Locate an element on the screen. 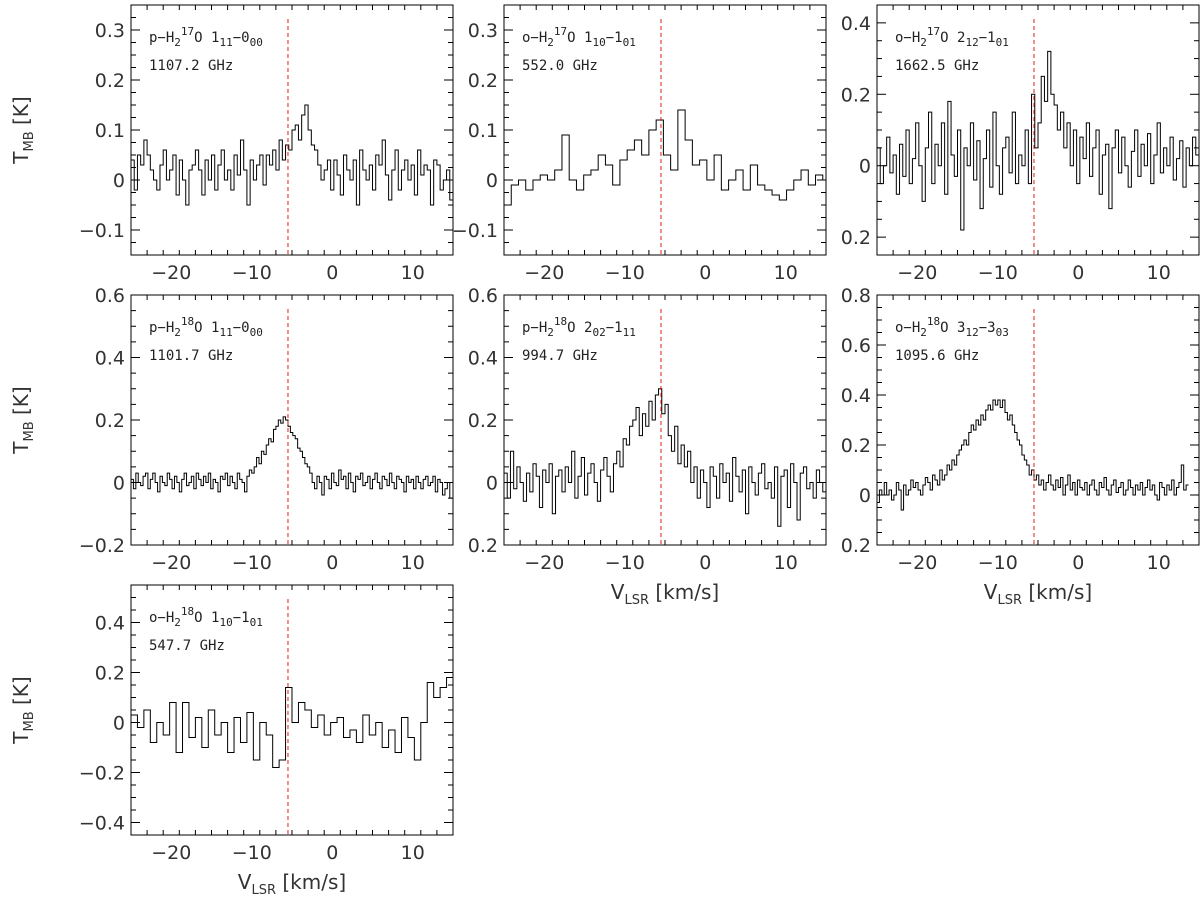 This screenshot has width=1200, height=897. transition-label: p−H218O 202−111 is located at coordinates (579, 327).